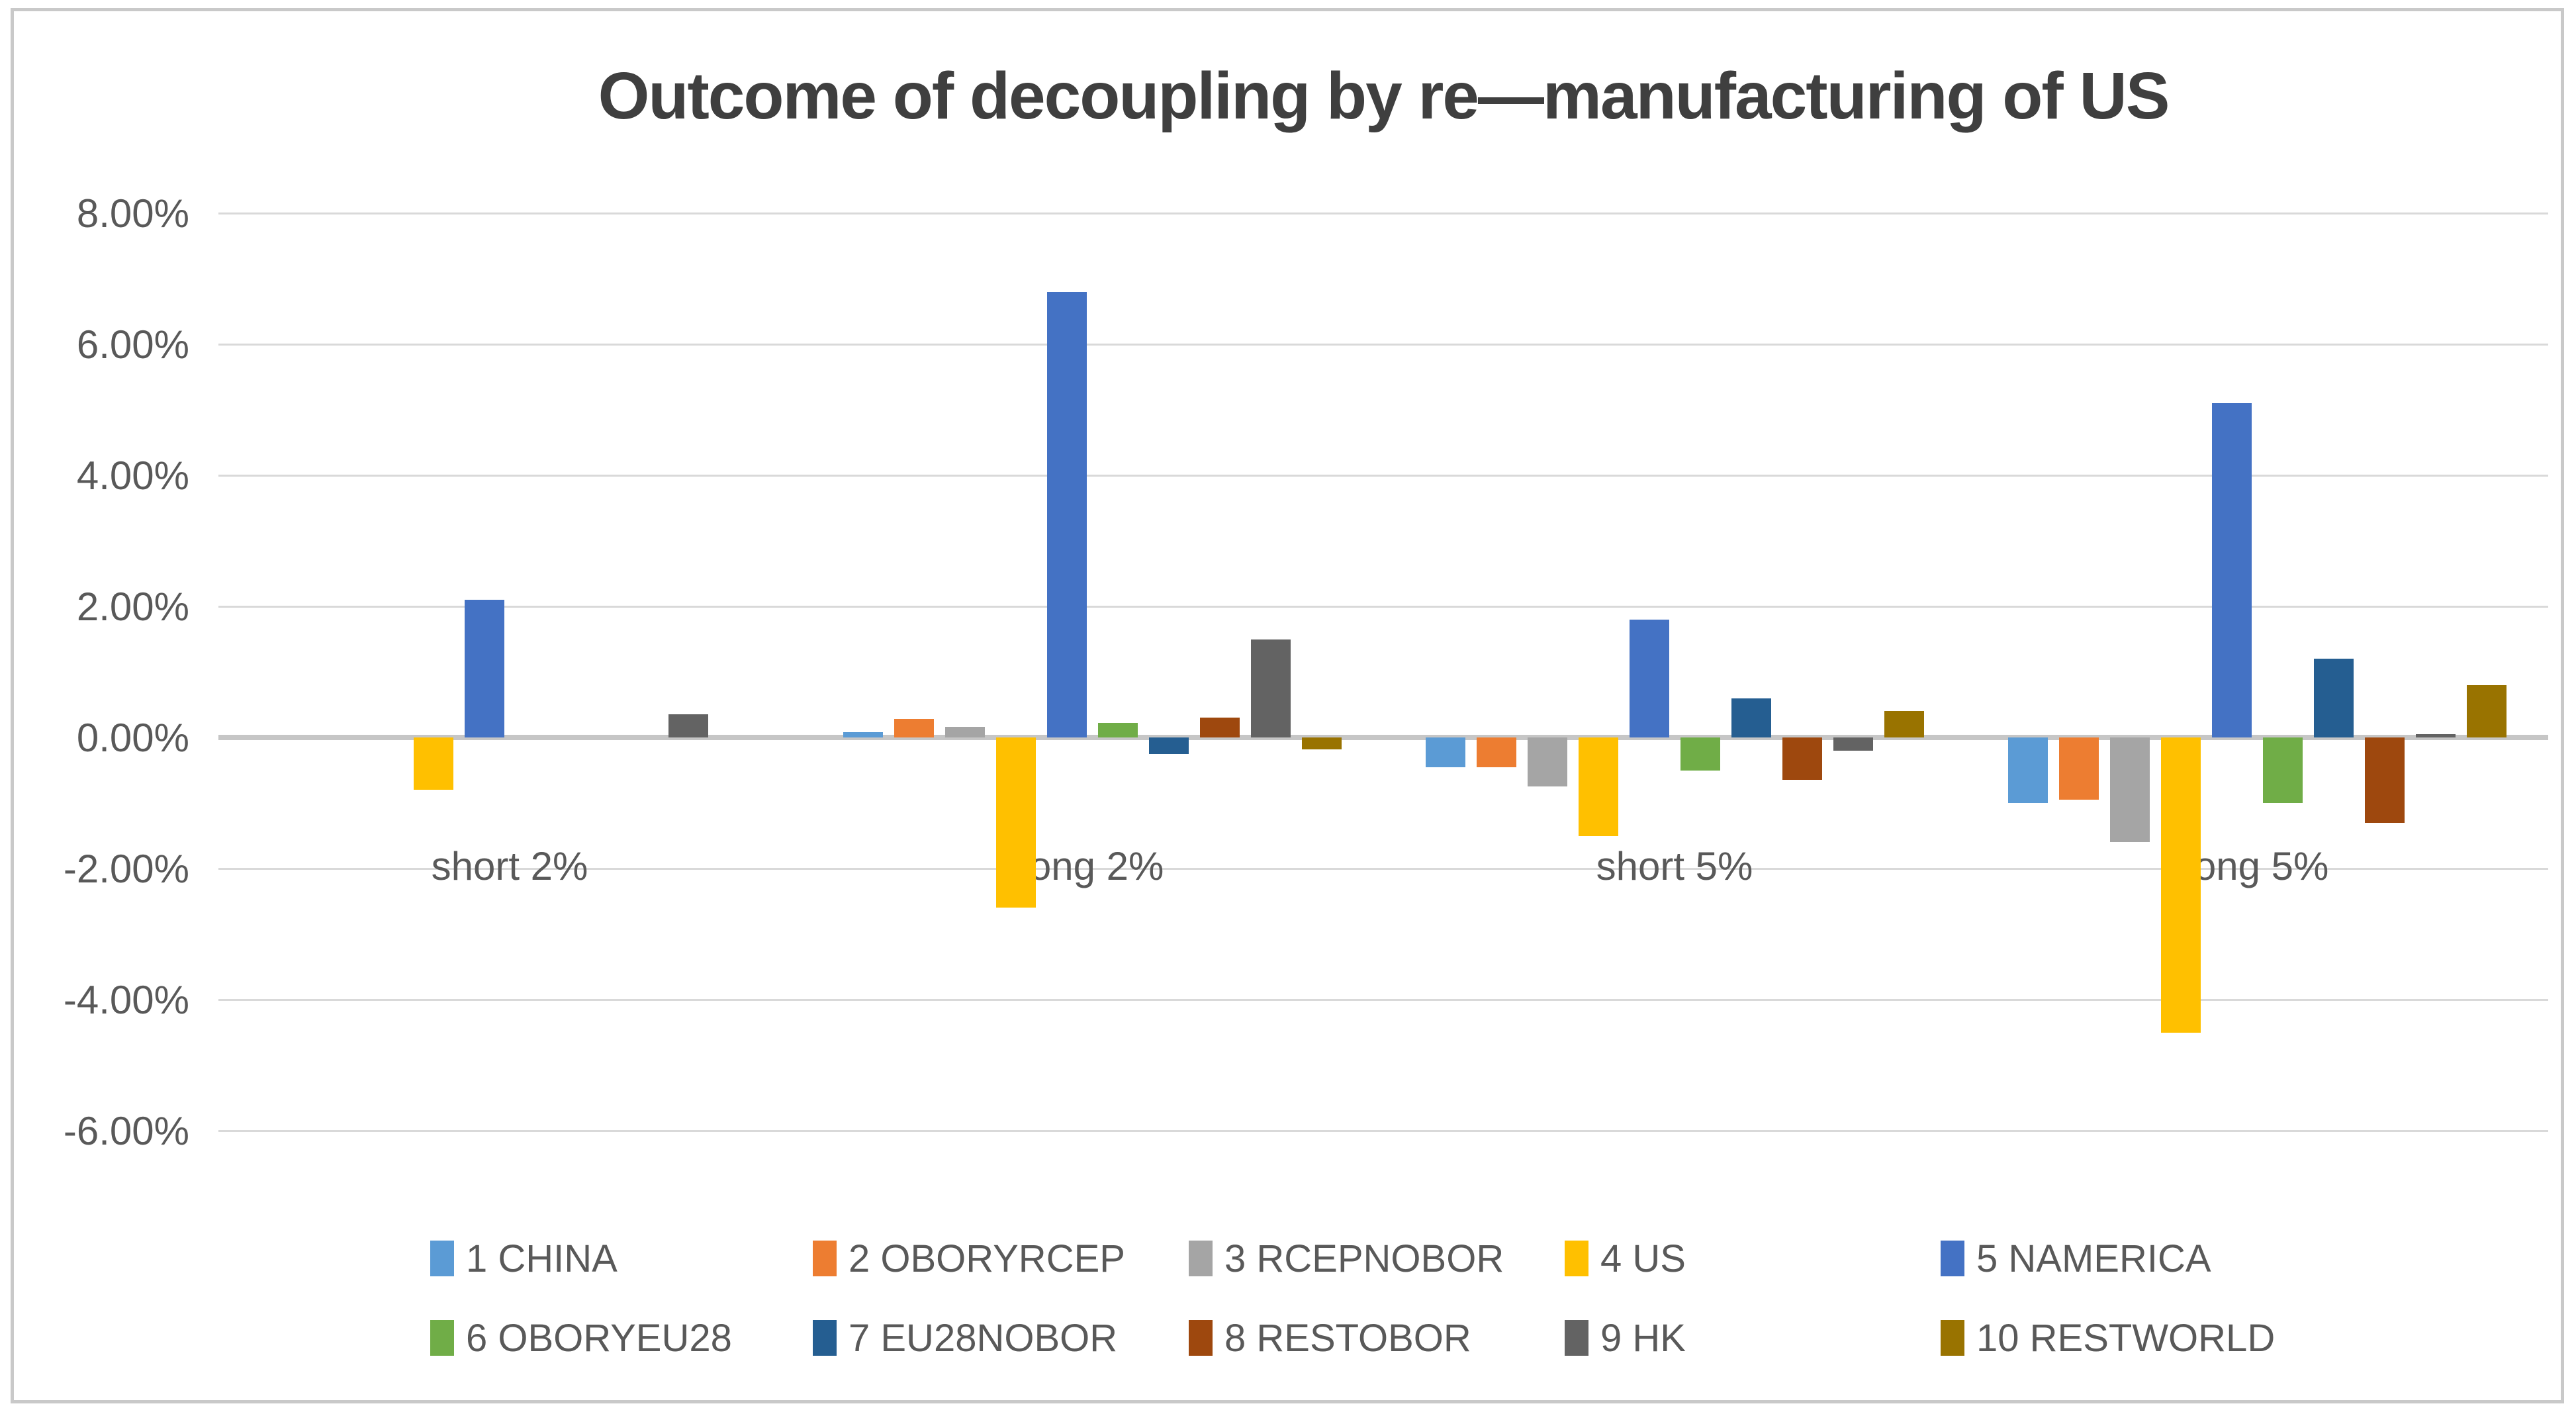 Image resolution: width=2576 pixels, height=1416 pixels. What do you see at coordinates (442, 1258) in the screenshot?
I see `legend-swatch-1-china` at bounding box center [442, 1258].